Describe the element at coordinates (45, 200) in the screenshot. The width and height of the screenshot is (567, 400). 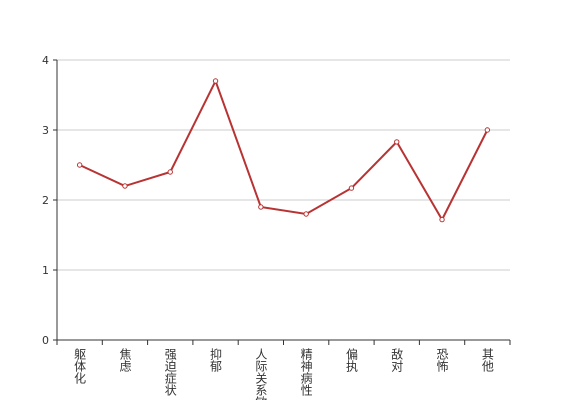
I see `y-tick-label: 2` at that location.